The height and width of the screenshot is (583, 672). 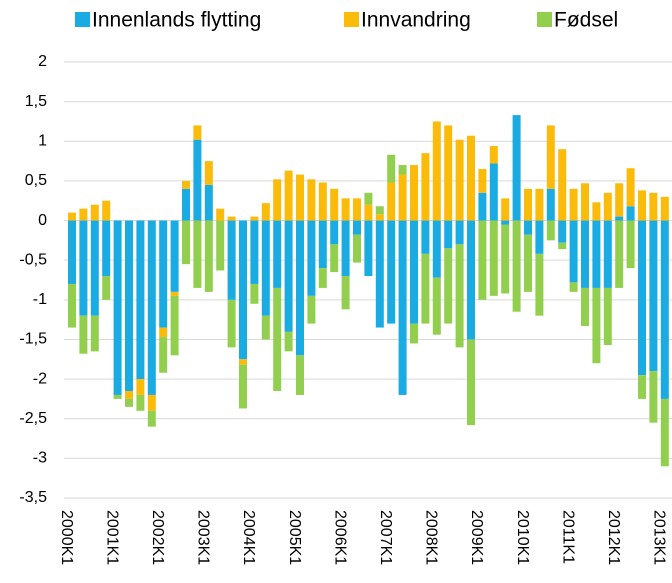 I want to click on legend: Innenlands flytting Innvandring Fødsel, so click(x=346, y=20).